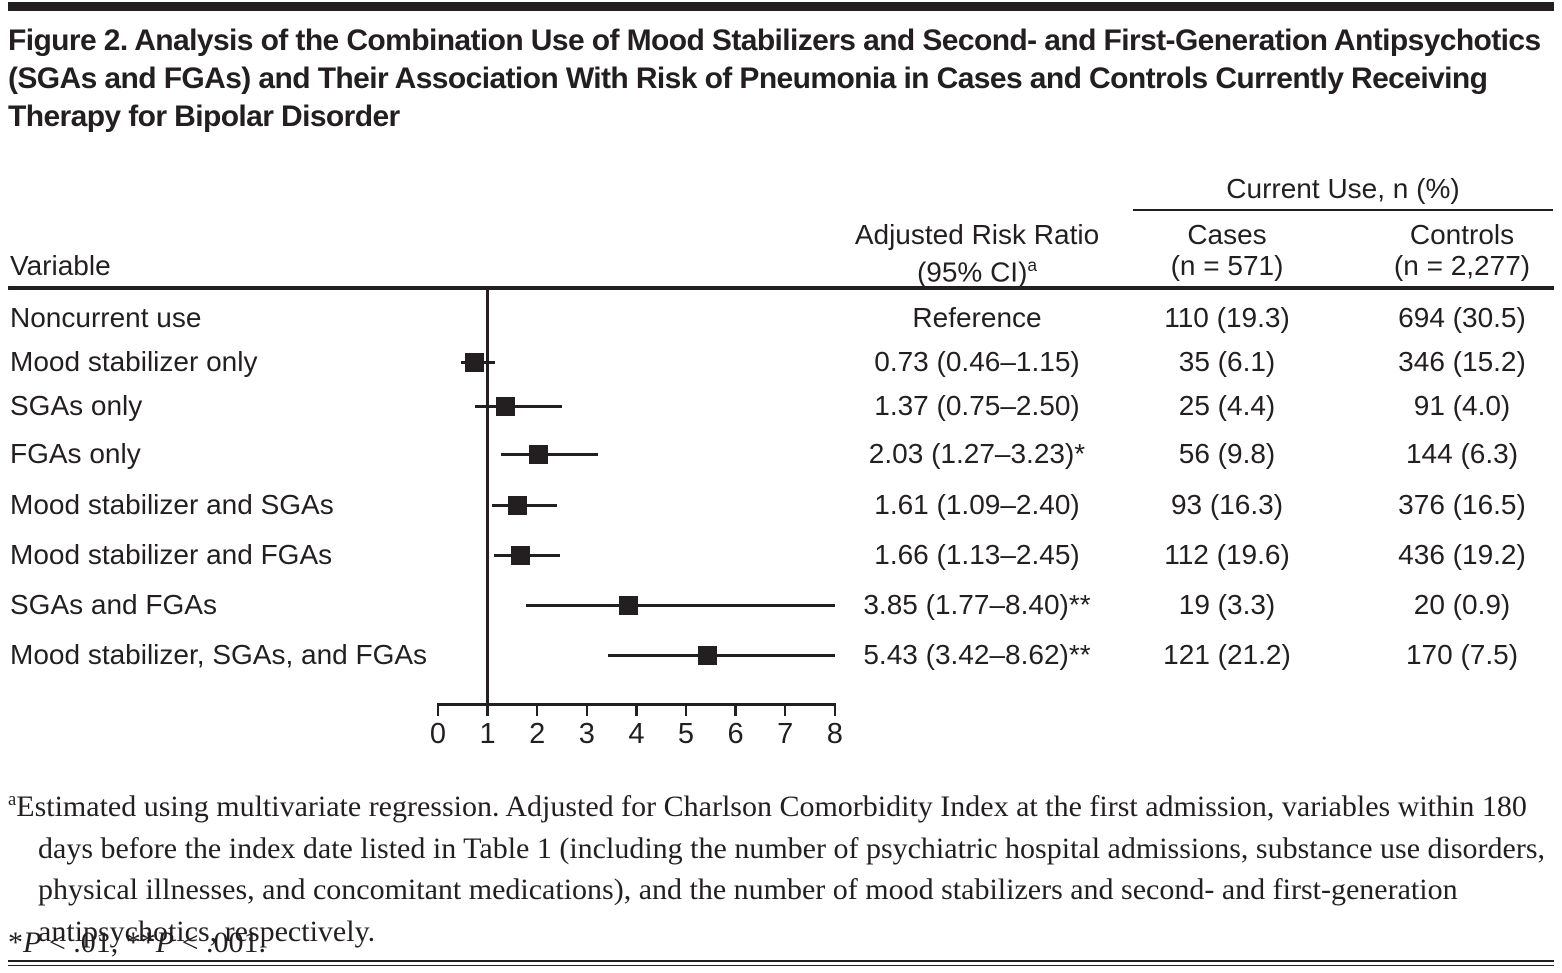  What do you see at coordinates (1032, 265) in the screenshot?
I see `arr-header-superscript: a` at bounding box center [1032, 265].